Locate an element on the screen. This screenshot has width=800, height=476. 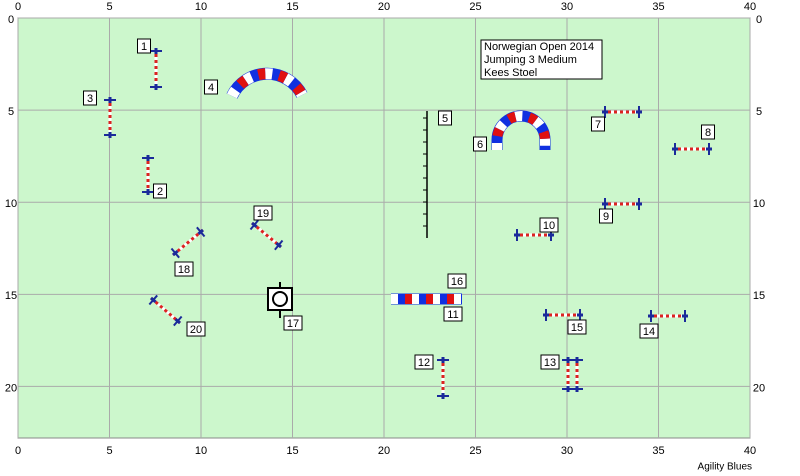
obstacle-label: 4 is located at coordinates (211, 88).